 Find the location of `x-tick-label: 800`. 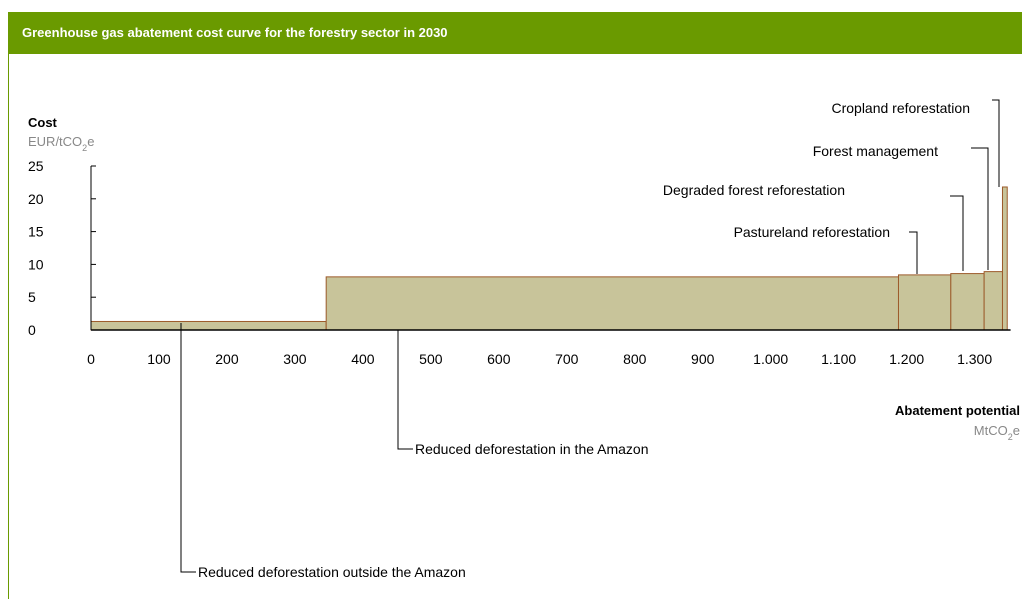

x-tick-label: 800 is located at coordinates (635, 359).